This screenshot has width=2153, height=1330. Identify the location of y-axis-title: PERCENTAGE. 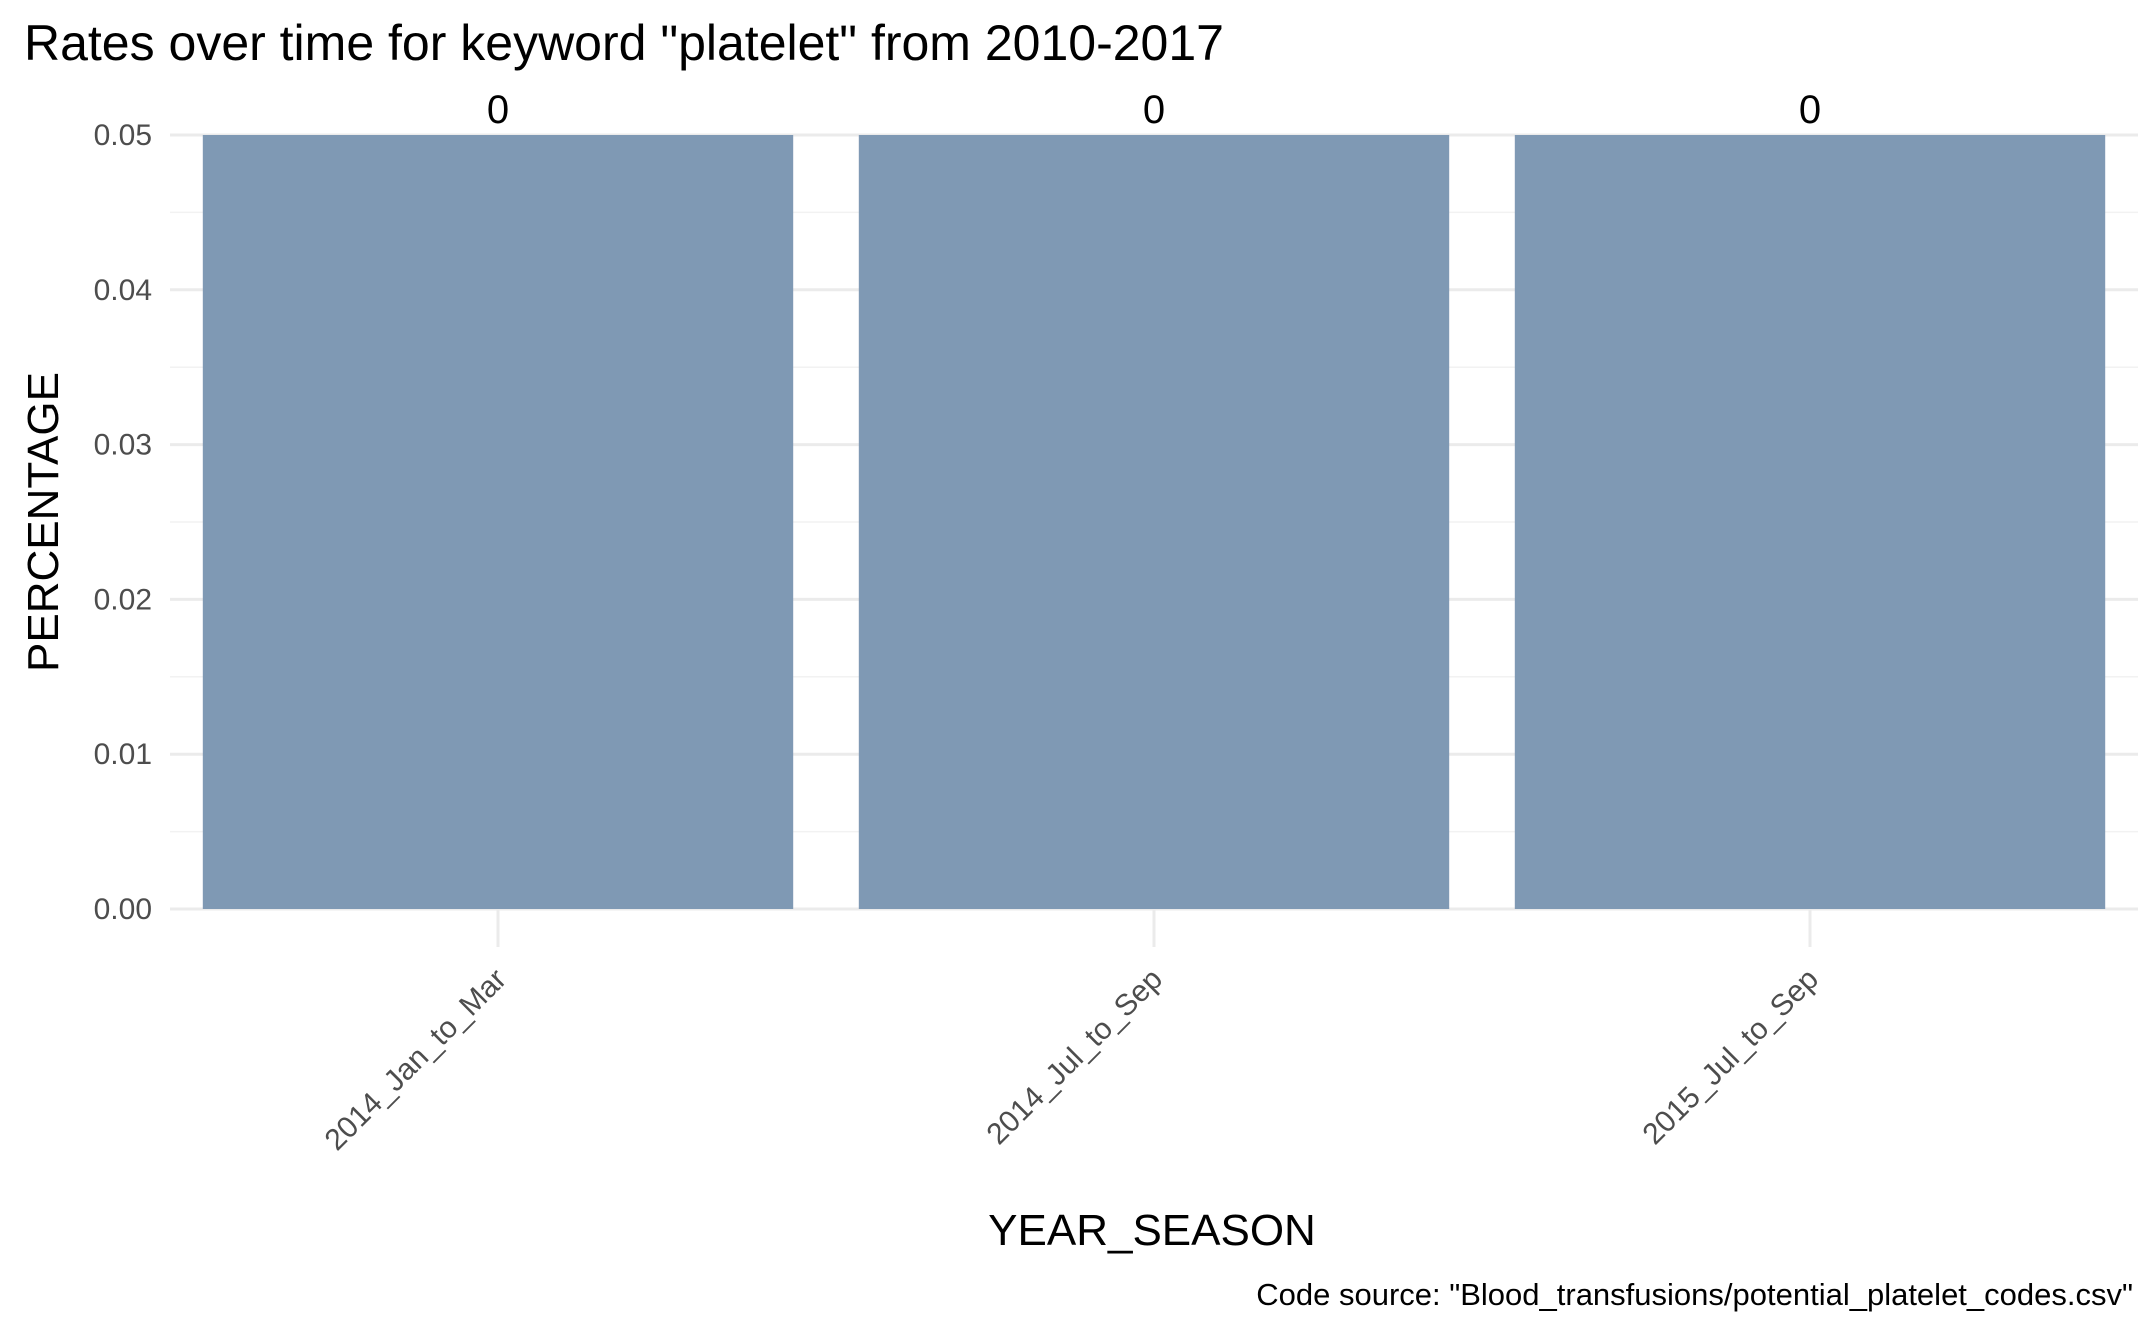
(43, 522).